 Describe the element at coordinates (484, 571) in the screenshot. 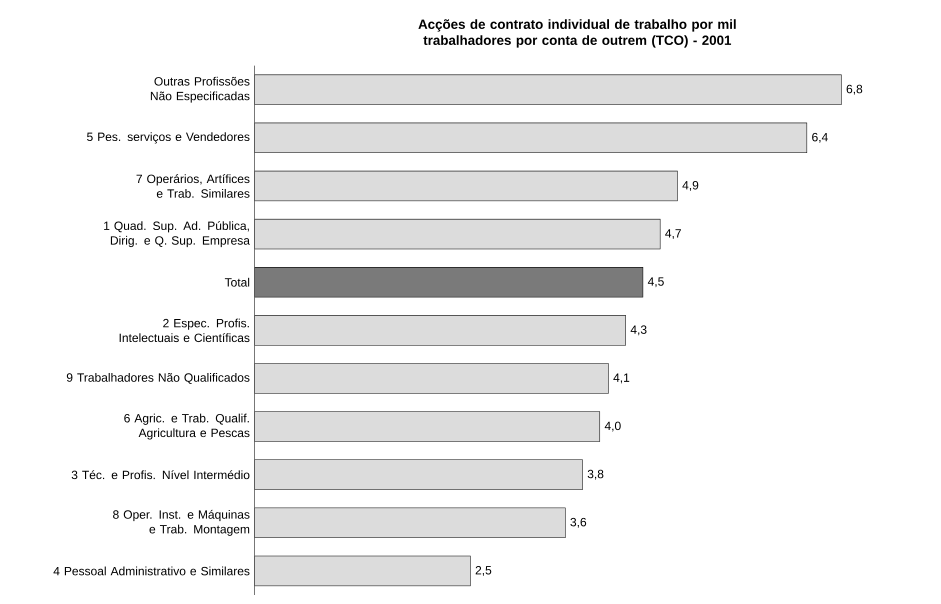

I see `data-label: 2,5` at that location.